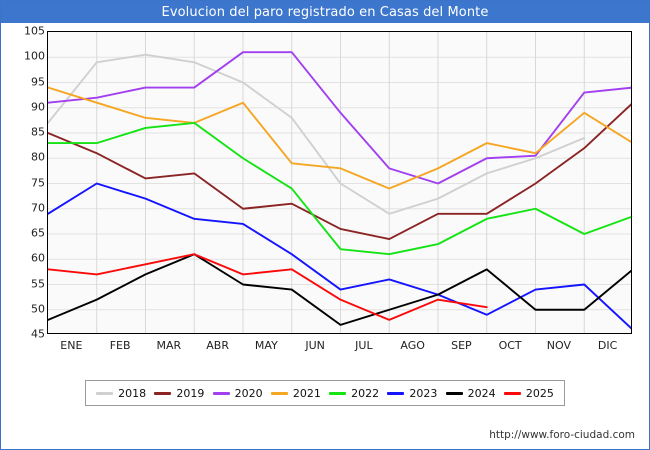 The width and height of the screenshot is (650, 450). Describe the element at coordinates (38, 182) in the screenshot. I see `y-axis-tick-label: 75` at that location.